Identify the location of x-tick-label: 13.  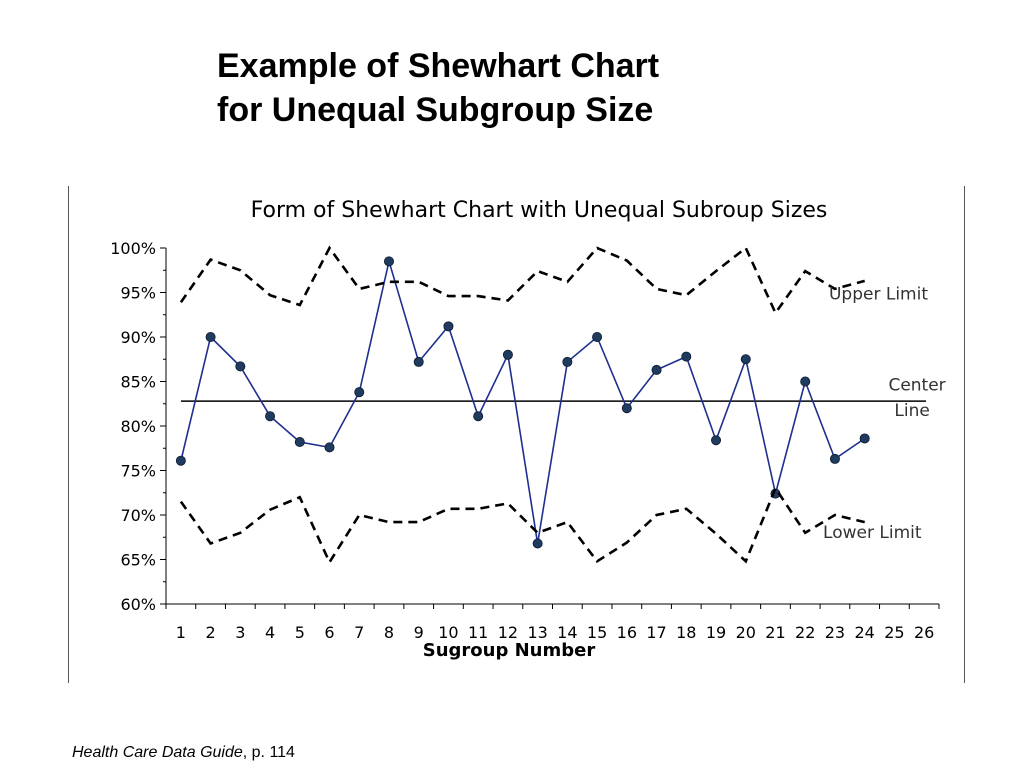
(537, 632).